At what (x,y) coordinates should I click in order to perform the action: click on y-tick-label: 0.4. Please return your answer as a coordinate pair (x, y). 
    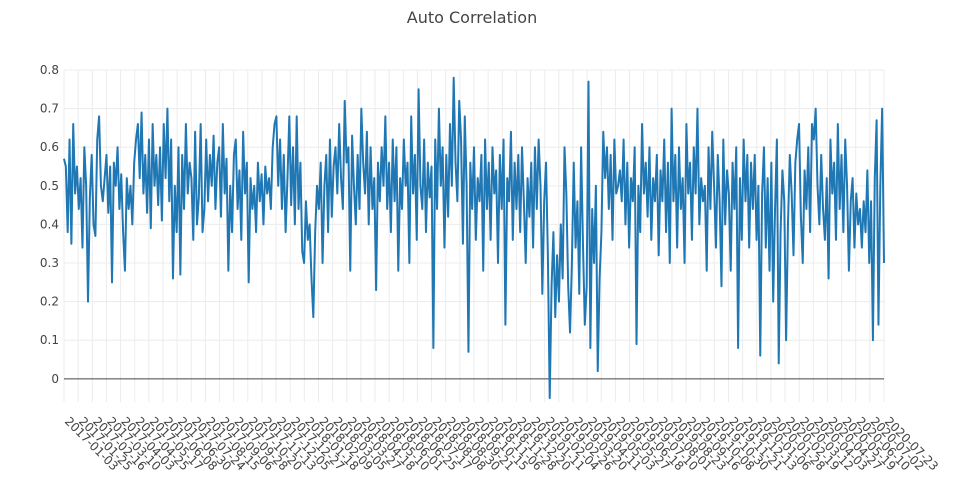
    Looking at the image, I should click on (49, 224).